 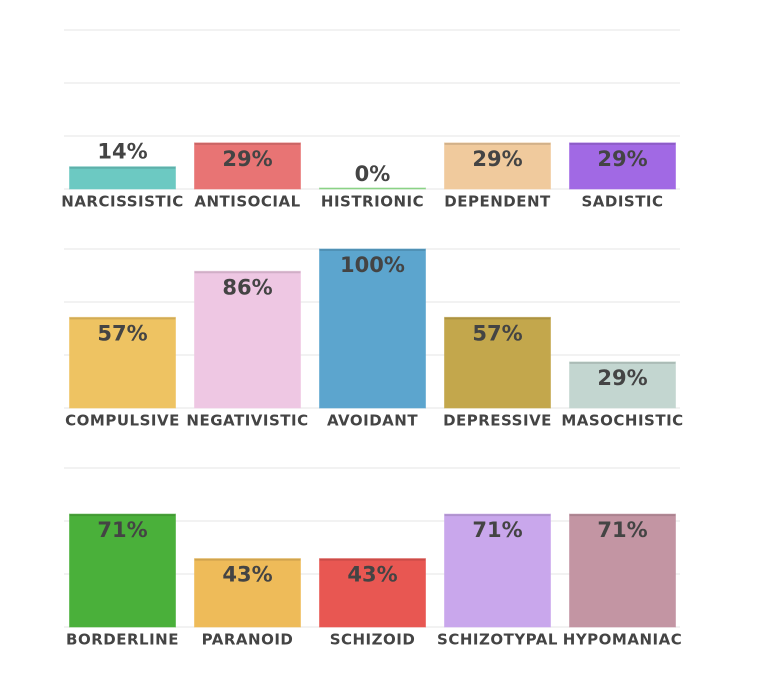 What do you see at coordinates (373, 174) in the screenshot?
I see `value-label: 0%` at bounding box center [373, 174].